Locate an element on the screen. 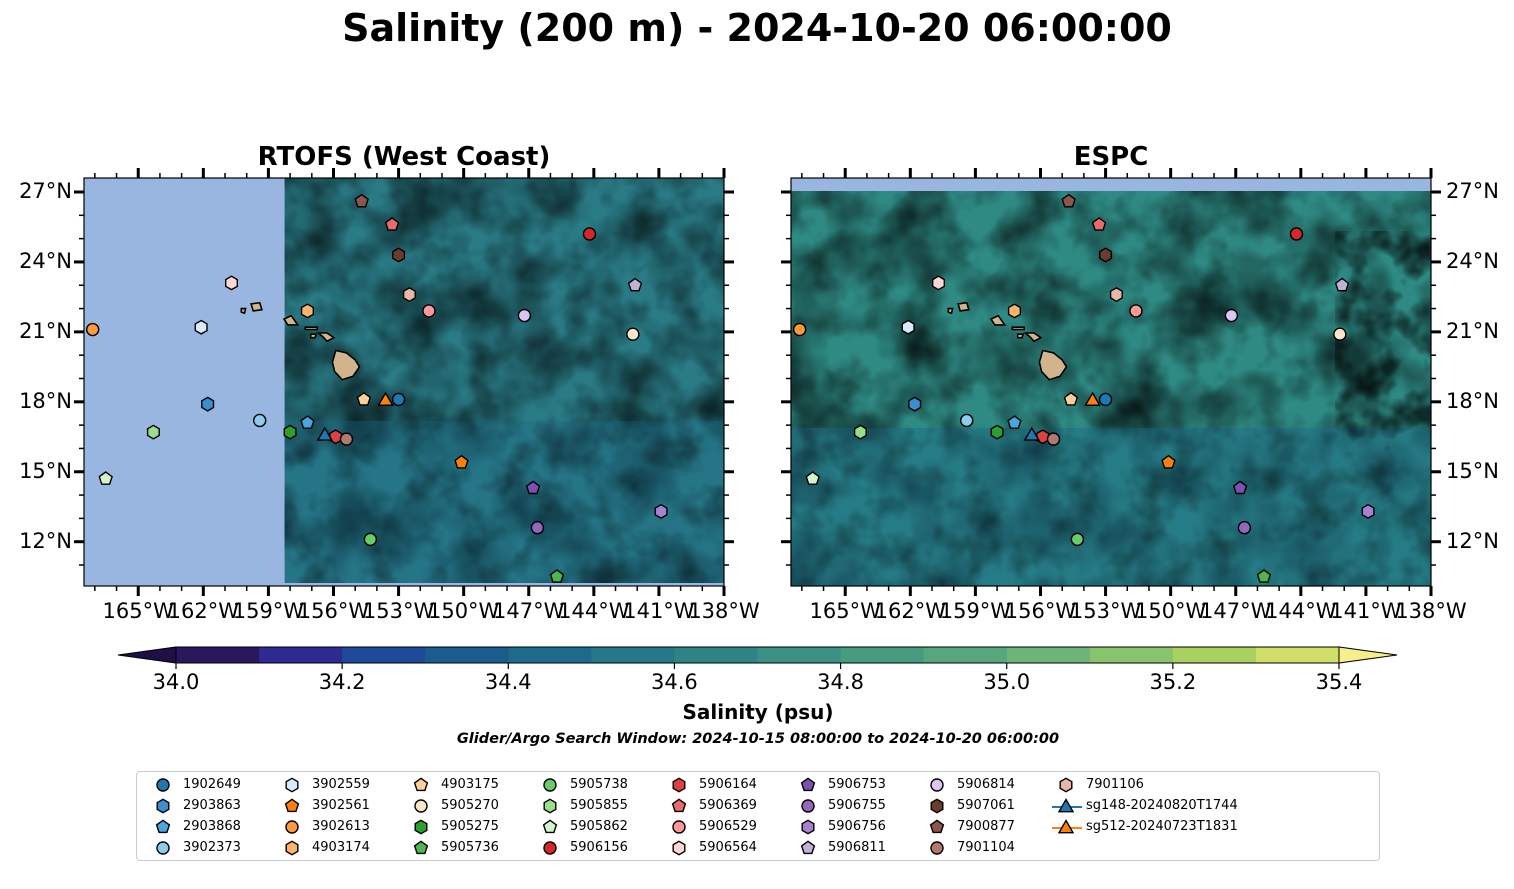 This screenshot has height=889, width=1514. lon-tick-label: 150°W is located at coordinates (463, 611).